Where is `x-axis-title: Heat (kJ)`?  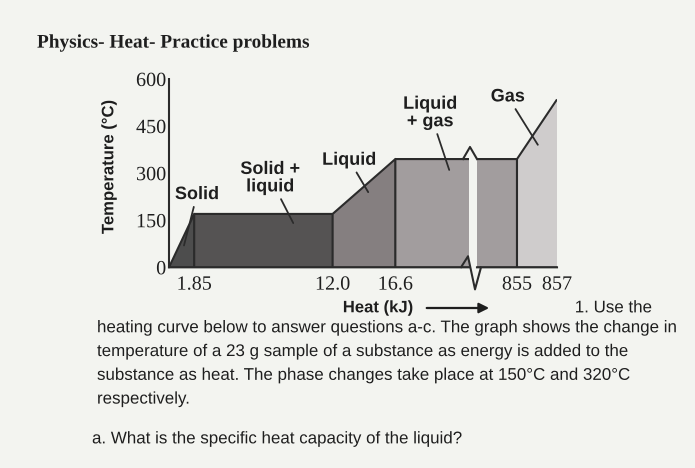
x-axis-title: Heat (kJ) is located at coordinates (378, 308).